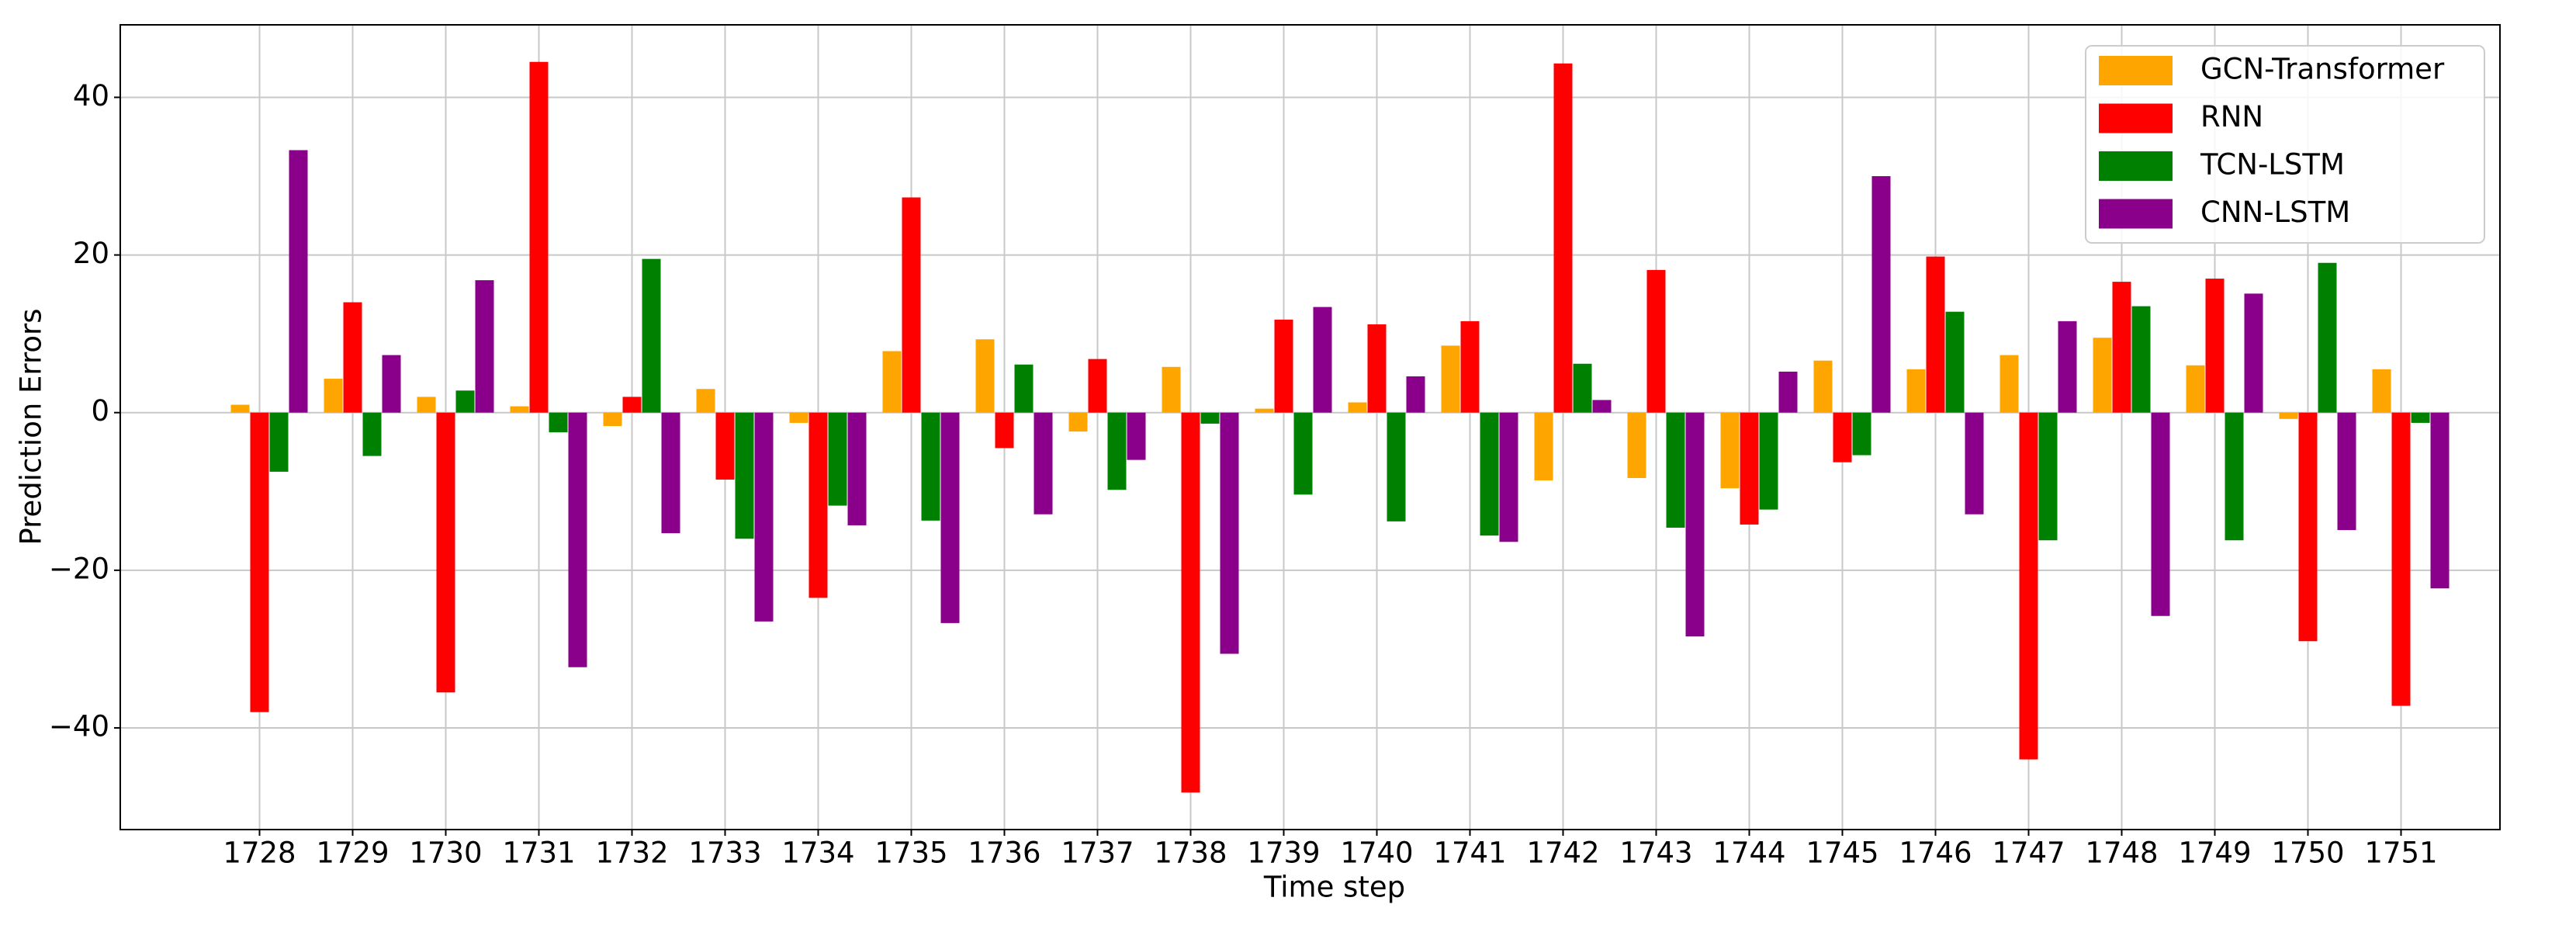 The height and width of the screenshot is (932, 2576). What do you see at coordinates (352, 853) in the screenshot?
I see `x-tick-label: 1729` at bounding box center [352, 853].